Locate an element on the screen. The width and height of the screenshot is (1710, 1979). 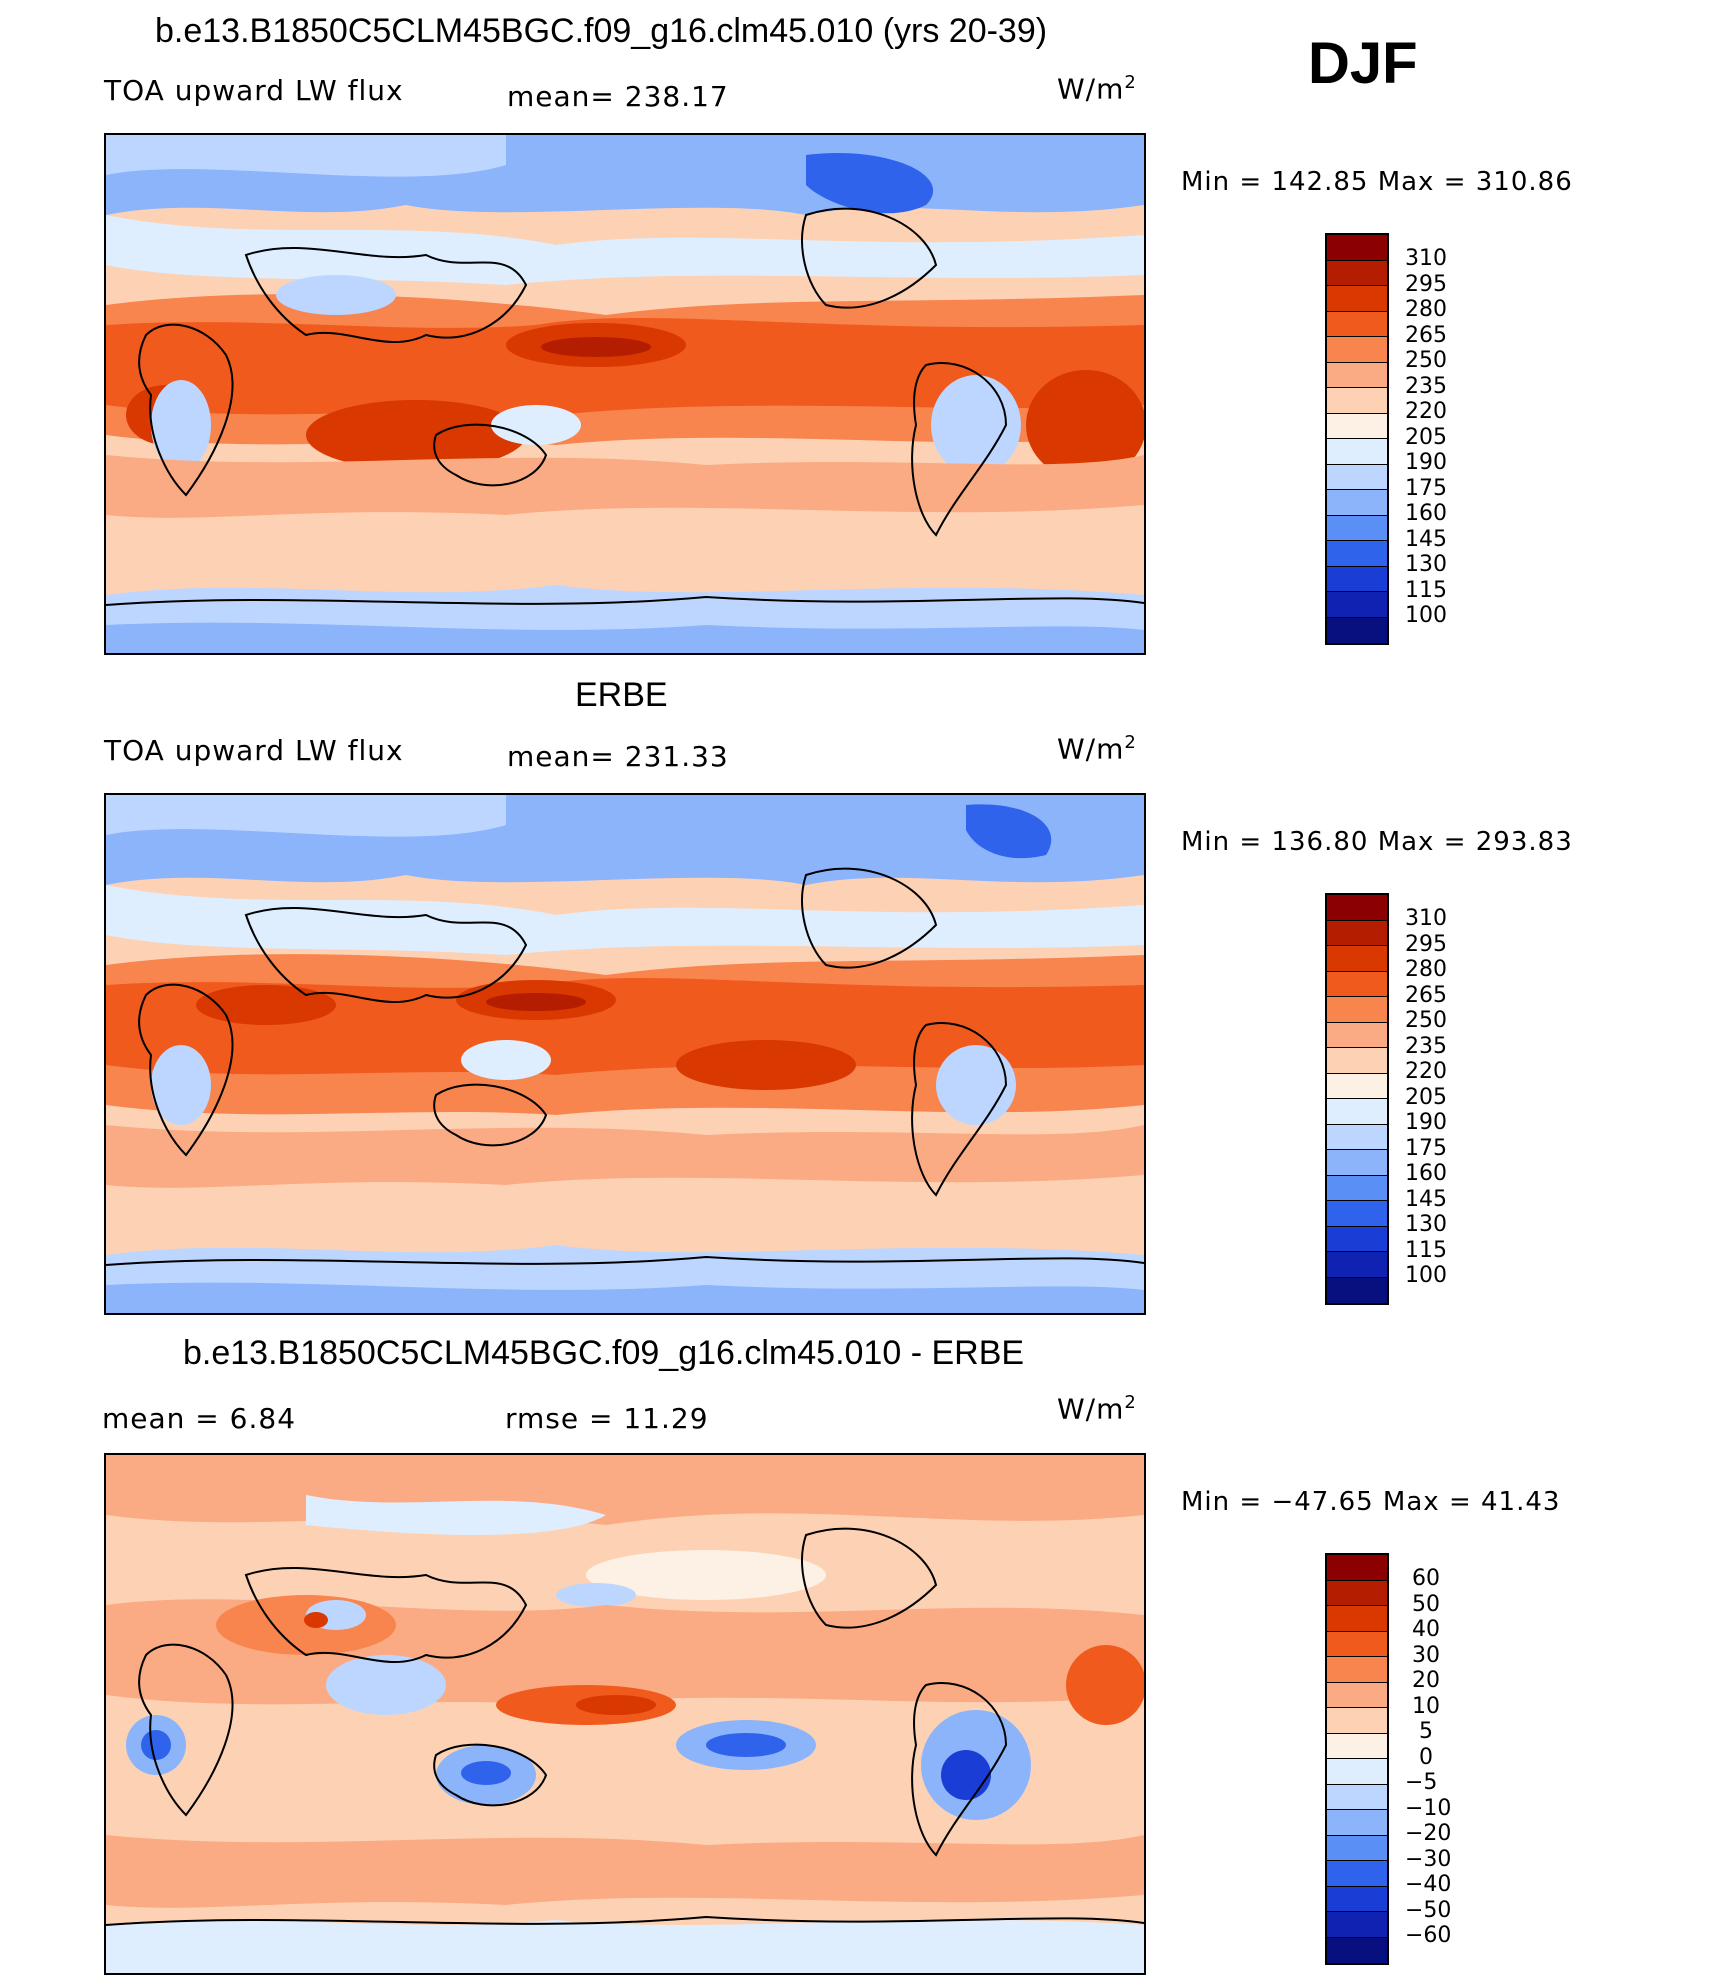
cbar-1-tick: 175 is located at coordinates (1426, 488).